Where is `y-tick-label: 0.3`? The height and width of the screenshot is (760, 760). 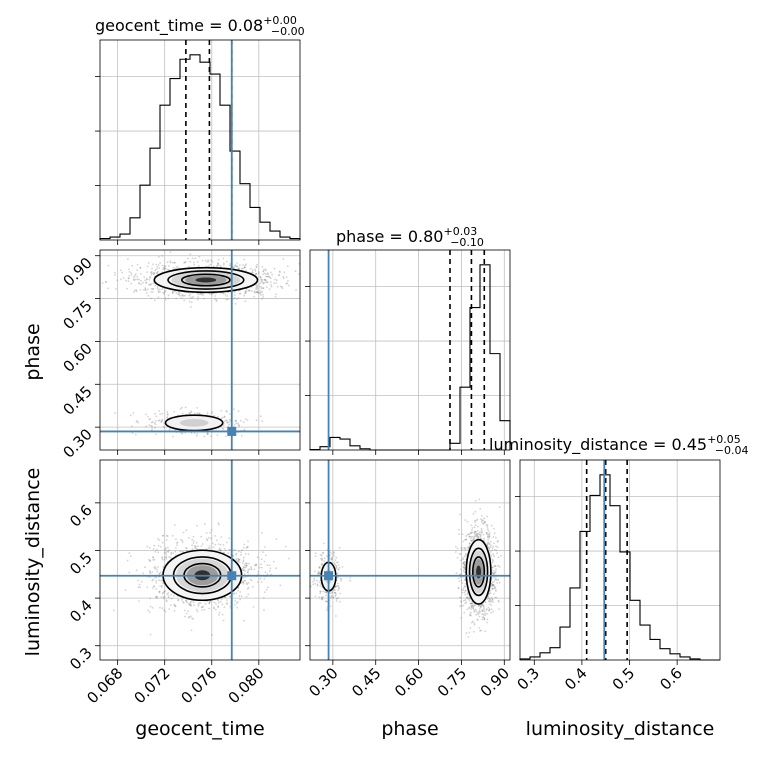 y-tick-label: 0.3 is located at coordinates (81, 659).